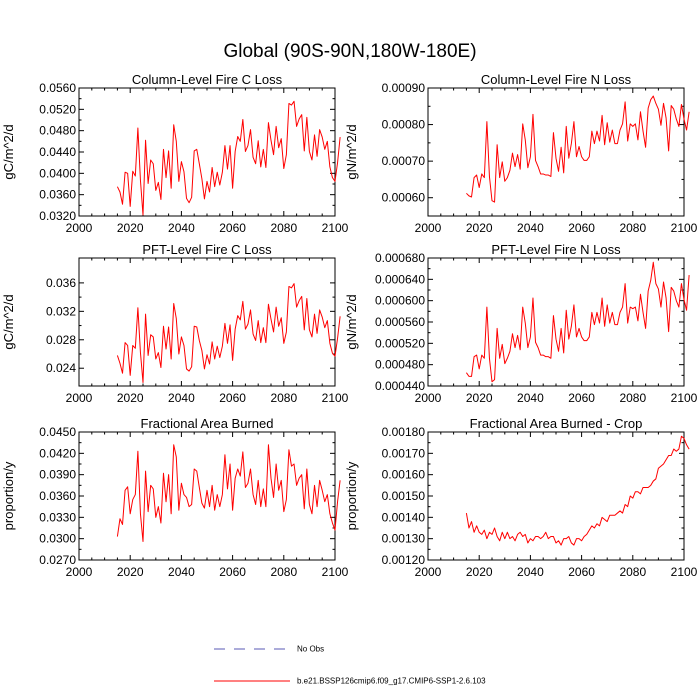  I want to click on y-tick-label: 0.0480, so click(57, 131).